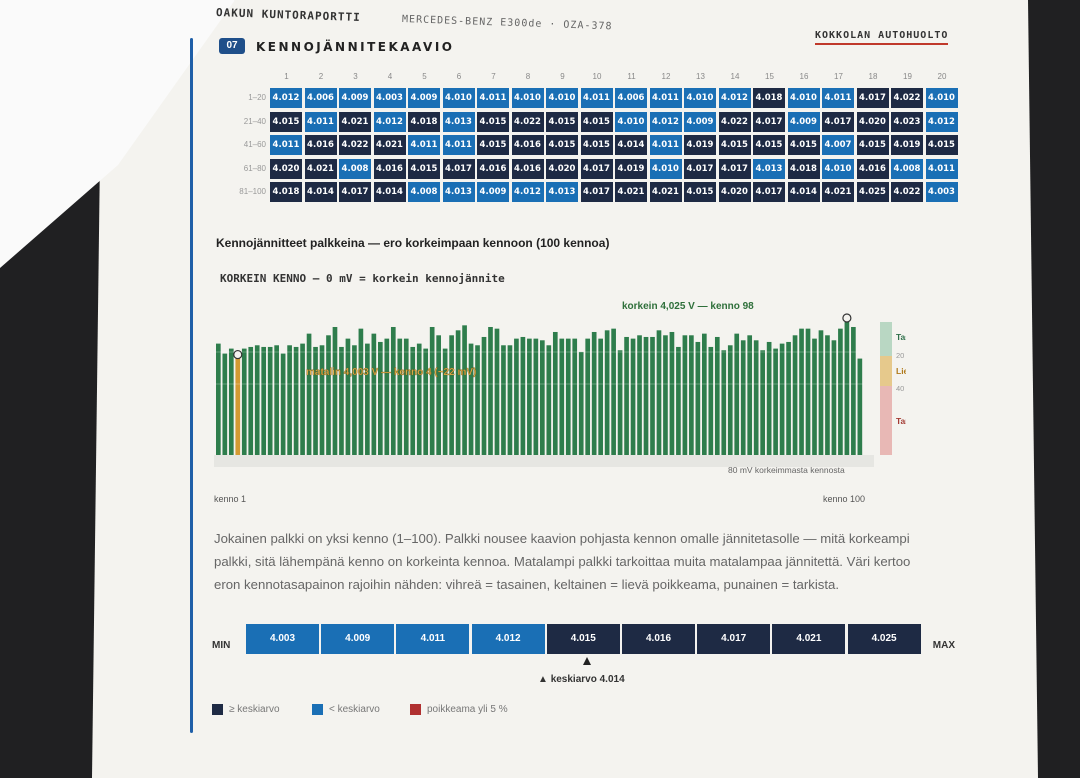 Image resolution: width=1080 pixels, height=778 pixels. I want to click on grid-column-number: 16, so click(804, 76).